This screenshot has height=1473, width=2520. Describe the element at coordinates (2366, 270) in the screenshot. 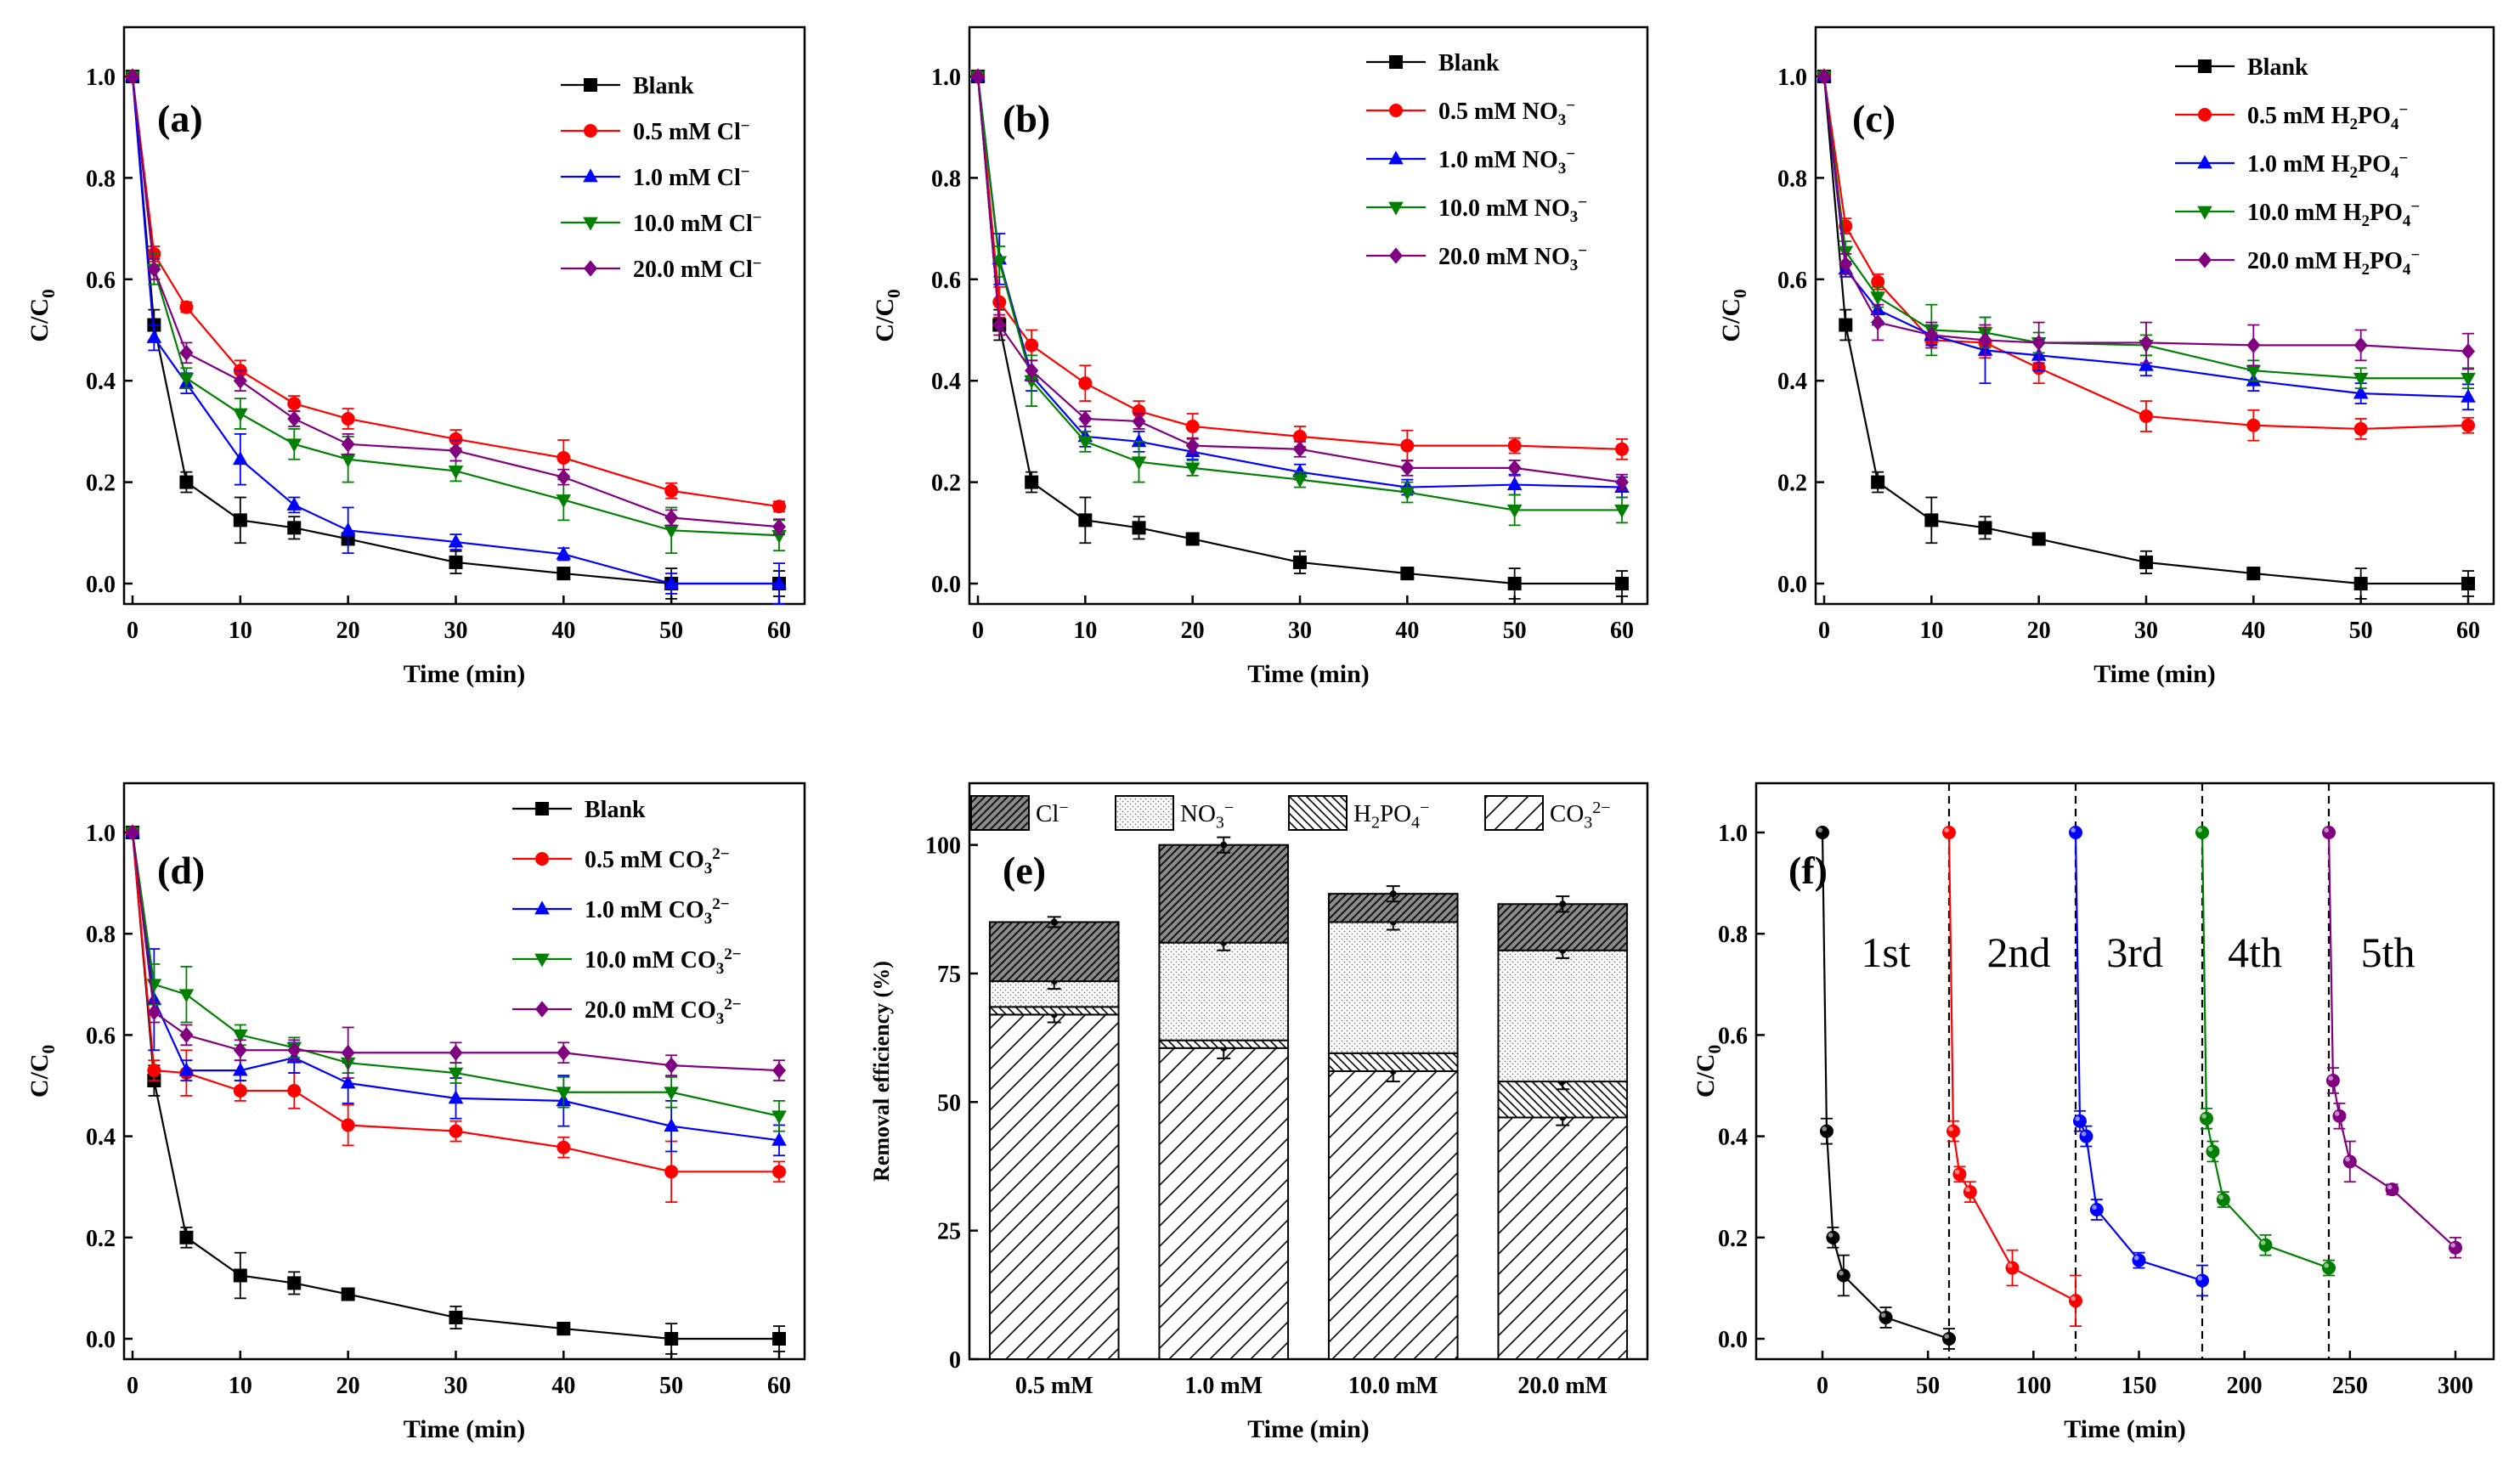

I see `ion-sub: 2` at that location.